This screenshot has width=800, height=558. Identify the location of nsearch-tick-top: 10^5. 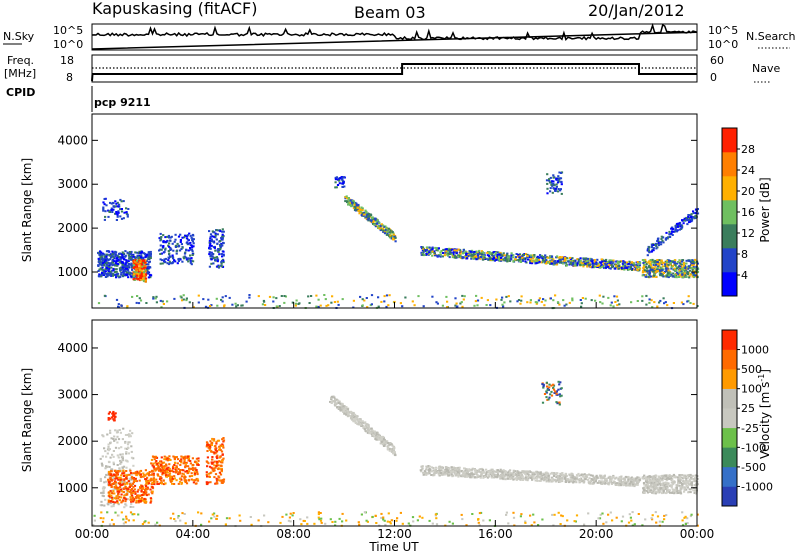
(723, 30).